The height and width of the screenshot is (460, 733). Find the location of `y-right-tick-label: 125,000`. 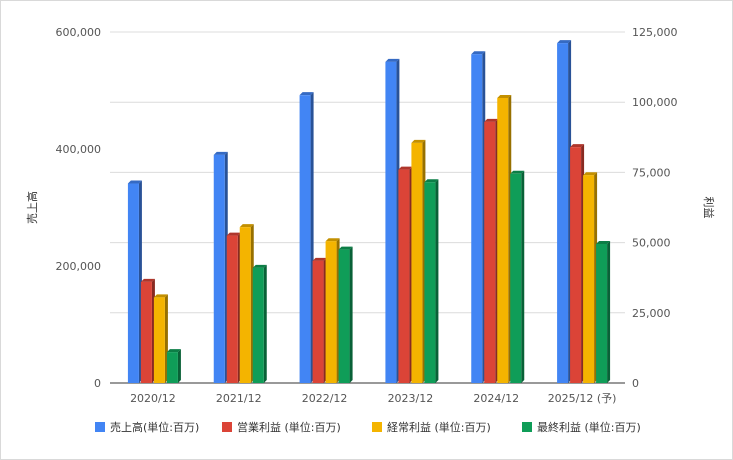

y-right-tick-label: 125,000 is located at coordinates (655, 32).